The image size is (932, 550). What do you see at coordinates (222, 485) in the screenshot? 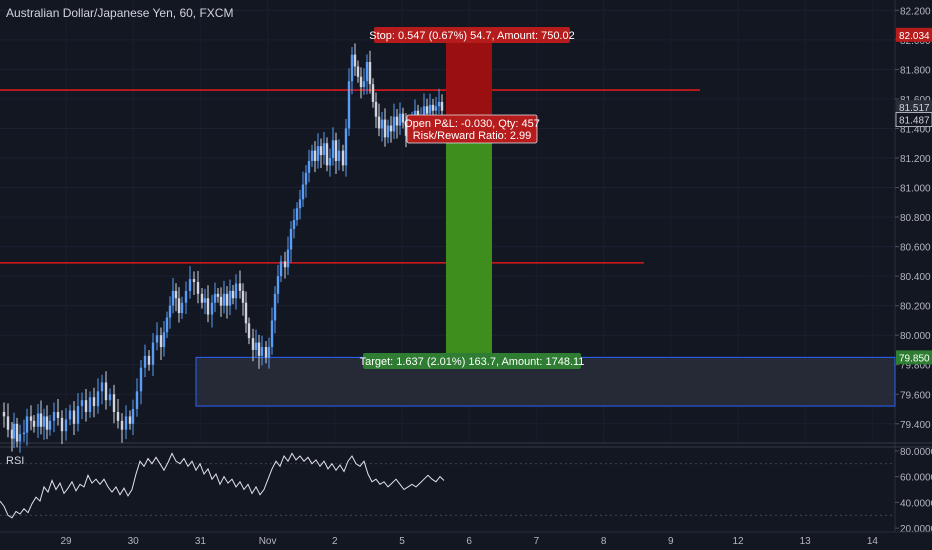
I see `rsi-line` at bounding box center [222, 485].